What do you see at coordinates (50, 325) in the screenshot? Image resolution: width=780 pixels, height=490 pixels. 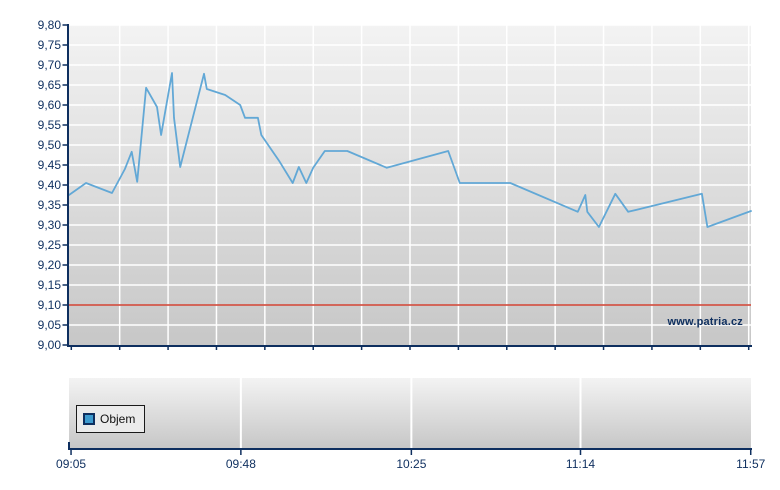 I see `y-axis-label: 9,05` at bounding box center [50, 325].